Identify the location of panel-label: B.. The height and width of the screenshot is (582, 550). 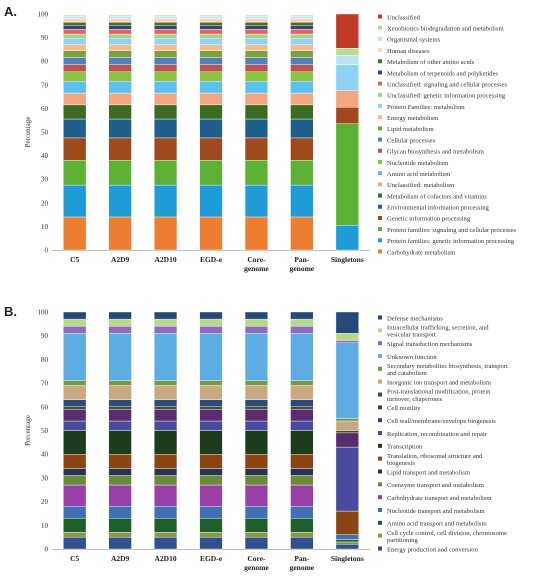
(10, 311).